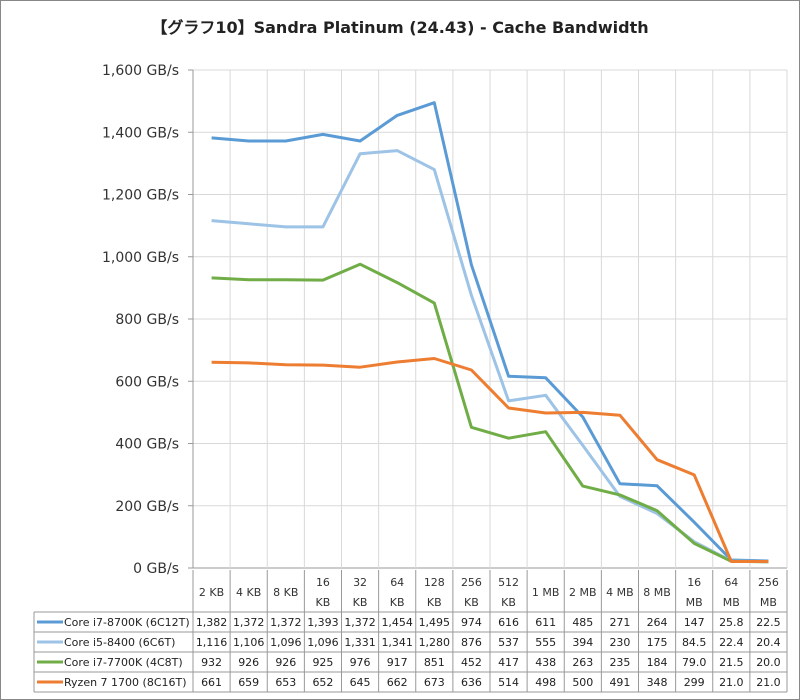 The image size is (800, 700). I want to click on legend-label: Core i7-8700K (6C12T), so click(127, 622).